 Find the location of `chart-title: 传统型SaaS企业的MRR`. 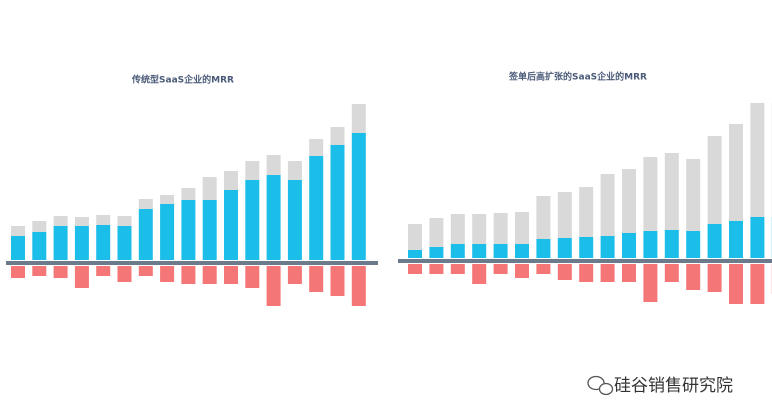

chart-title: 传统型SaaS企业的MRR is located at coordinates (182, 80).